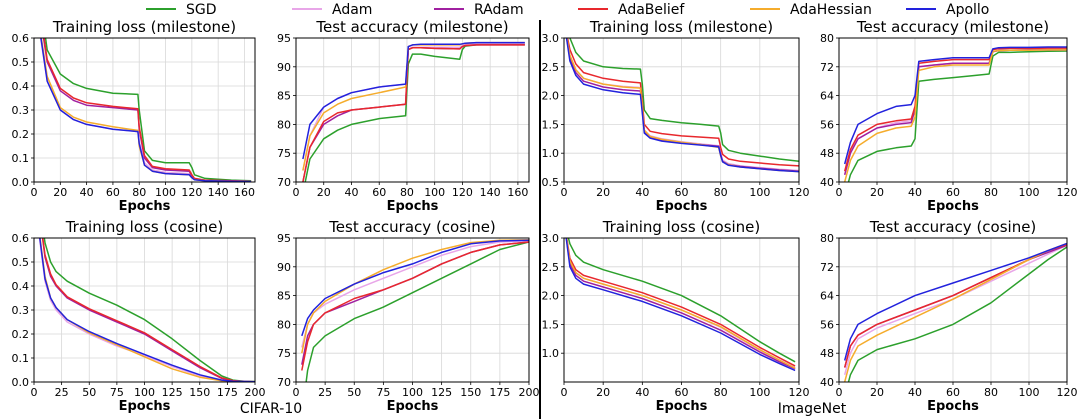 The height and width of the screenshot is (419, 1080). Describe the element at coordinates (352, 10) in the screenshot. I see `legend-label: Adam` at that location.